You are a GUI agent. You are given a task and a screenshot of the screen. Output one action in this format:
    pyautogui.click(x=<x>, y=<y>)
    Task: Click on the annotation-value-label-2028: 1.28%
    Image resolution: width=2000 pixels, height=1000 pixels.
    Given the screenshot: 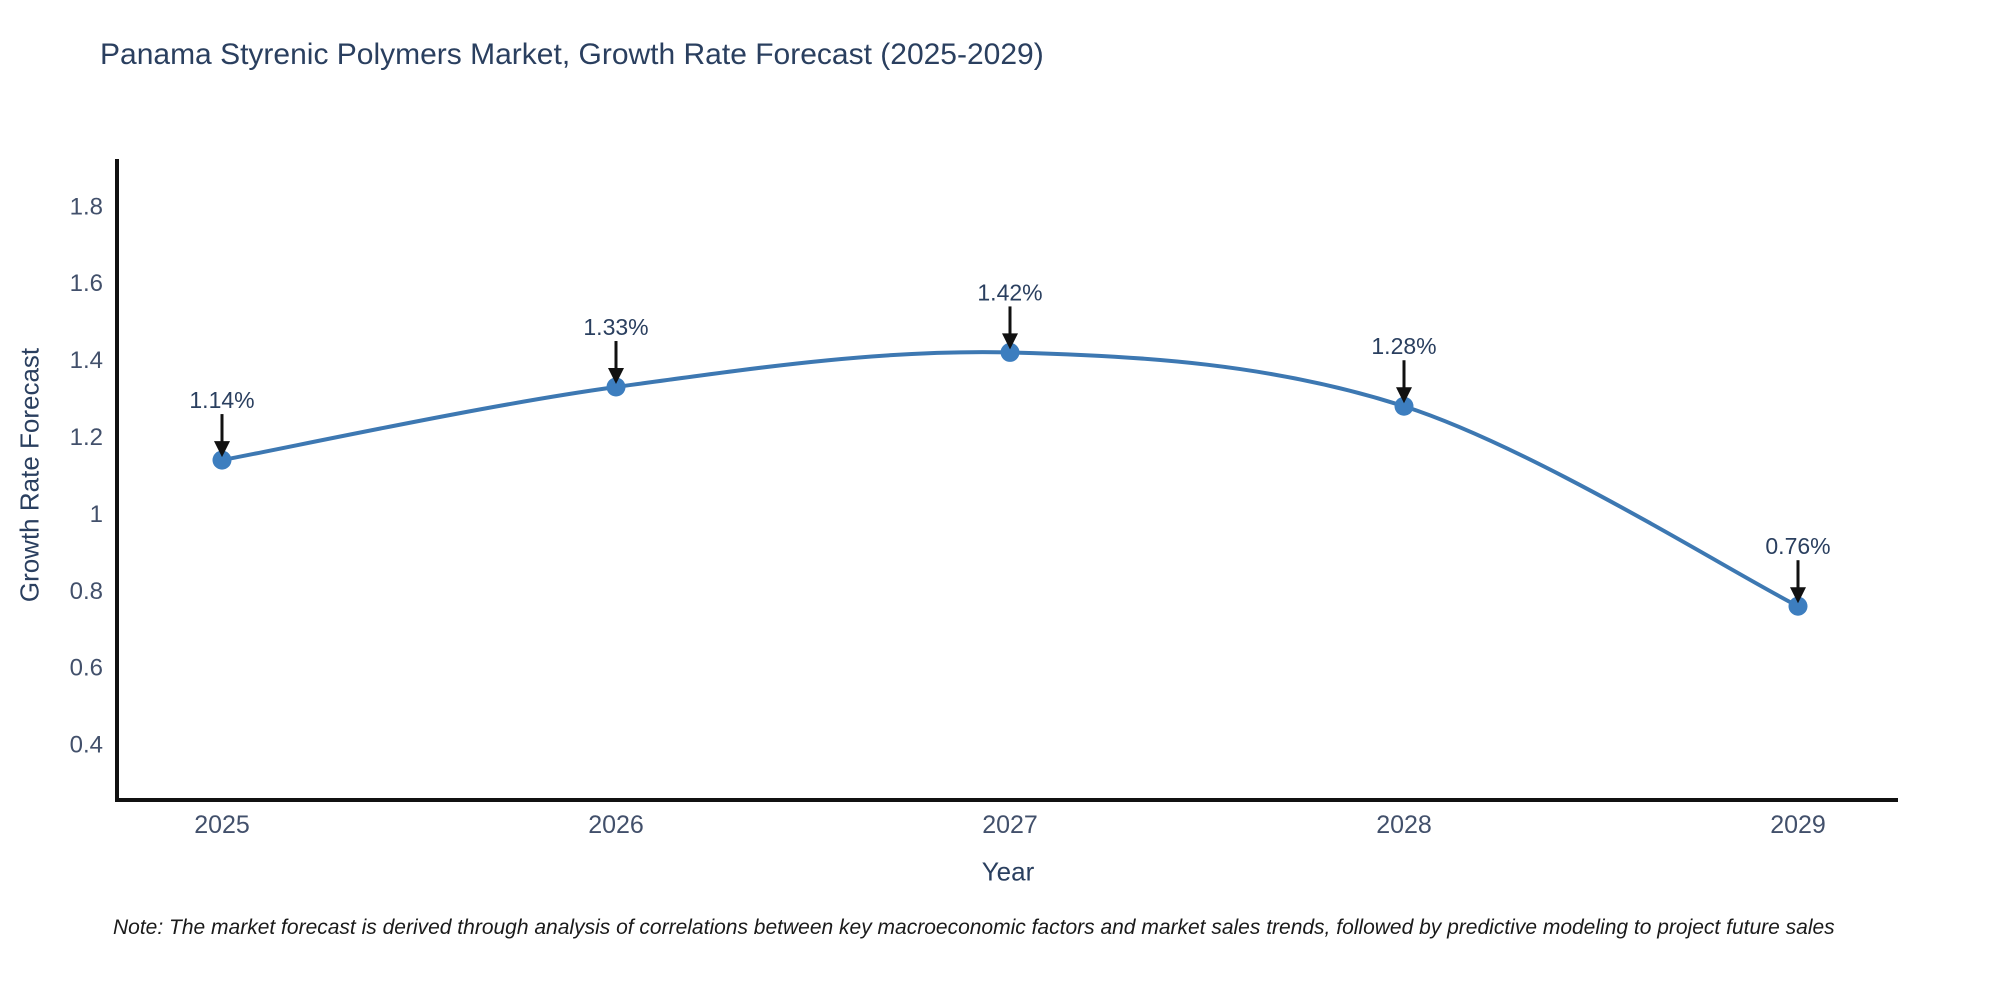 What is the action you would take?
    pyautogui.click(x=1403, y=346)
    